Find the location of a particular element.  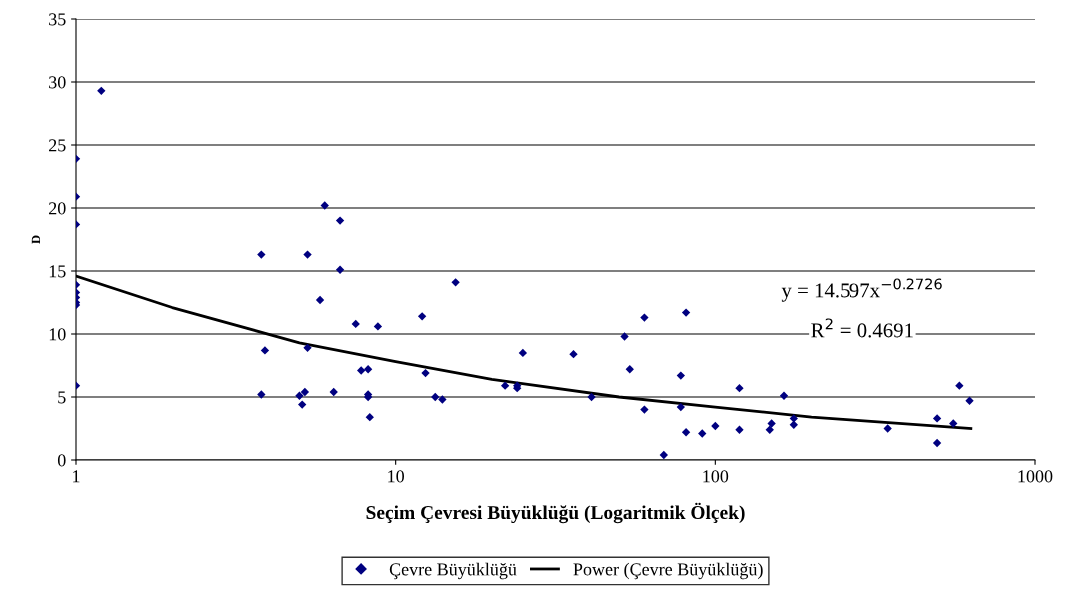

y-tick-label: 30 is located at coordinates (57, 82).